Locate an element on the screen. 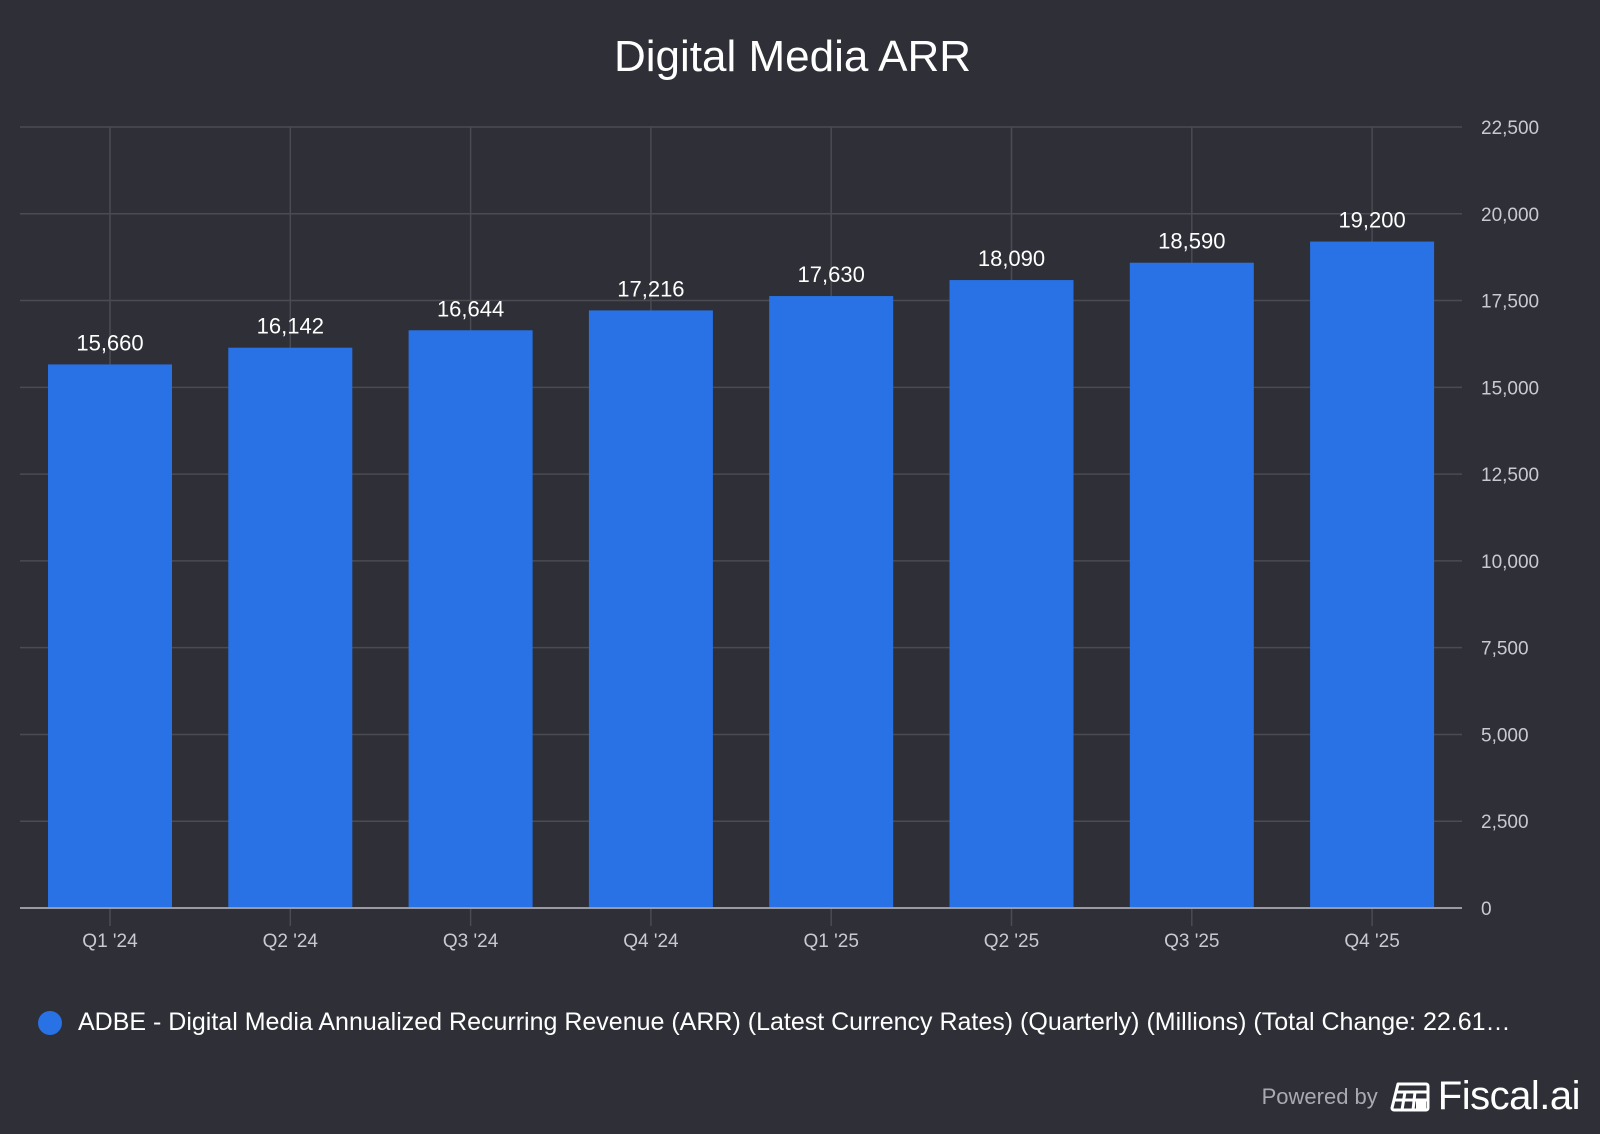 The width and height of the screenshot is (1600, 1134). x-tick-label: Q1 '25 is located at coordinates (831, 941).